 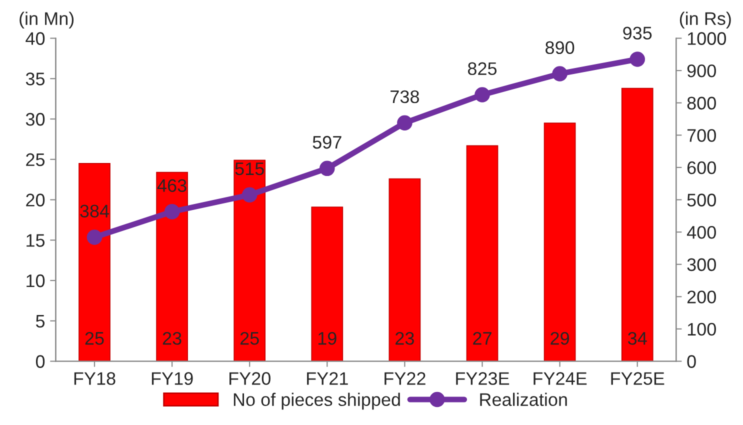 What do you see at coordinates (172, 378) in the screenshot?
I see `x-tick-label: FY19` at bounding box center [172, 378].